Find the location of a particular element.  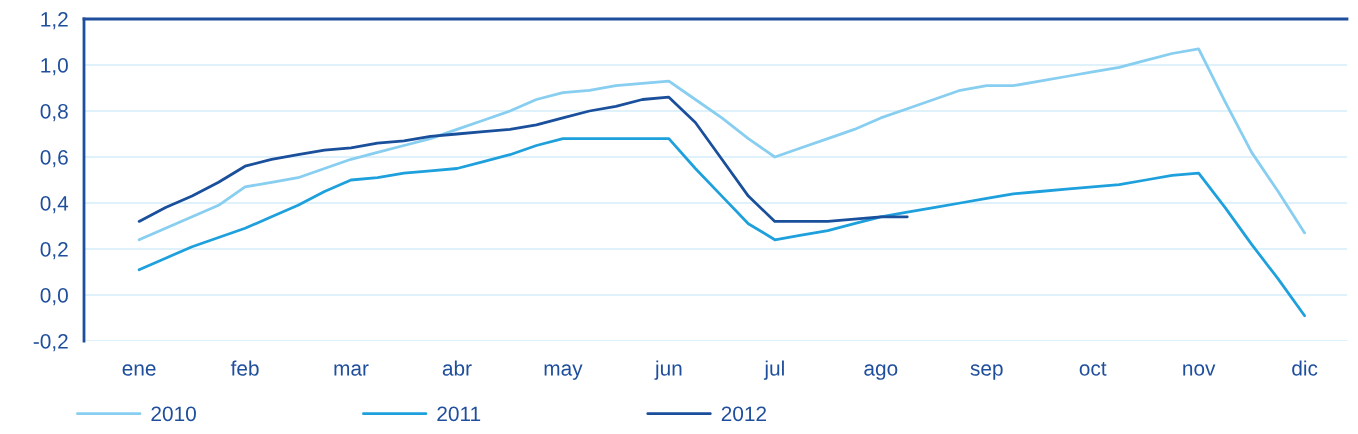

x-tick-label: feb is located at coordinates (244, 368).